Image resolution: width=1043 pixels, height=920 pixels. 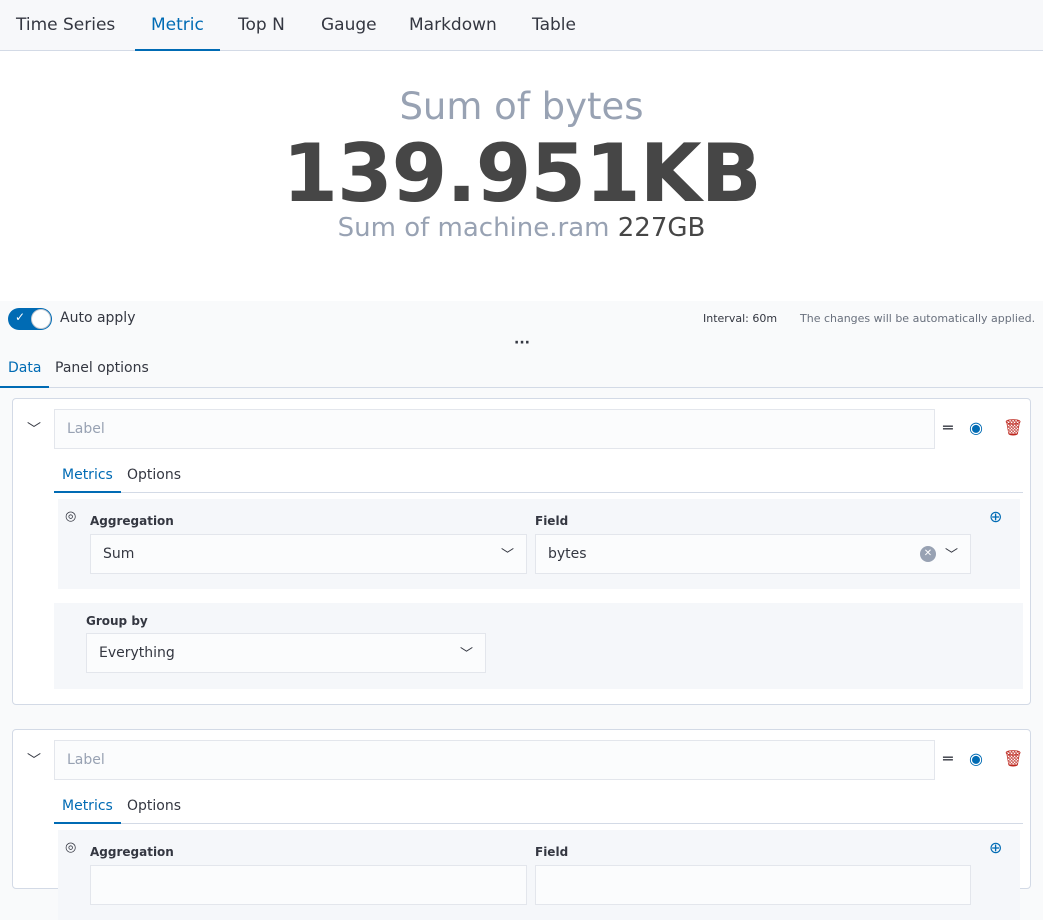 What do you see at coordinates (753, 554) in the screenshot?
I see `field-select: bytes ✕ ﹀` at bounding box center [753, 554].